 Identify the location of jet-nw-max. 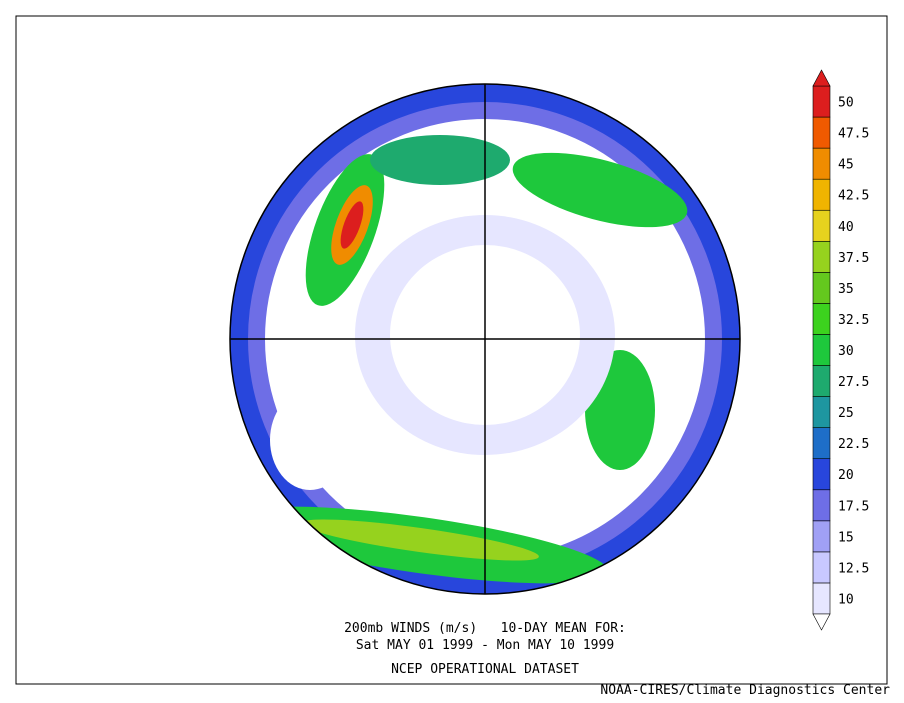
(352, 225).